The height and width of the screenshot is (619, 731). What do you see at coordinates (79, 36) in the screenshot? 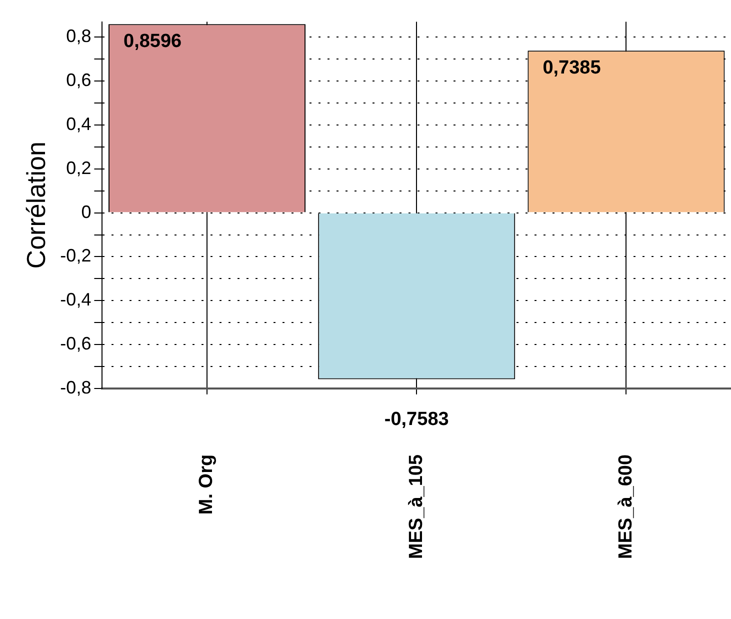
I see `y-tick-label: 0,8` at bounding box center [79, 36].